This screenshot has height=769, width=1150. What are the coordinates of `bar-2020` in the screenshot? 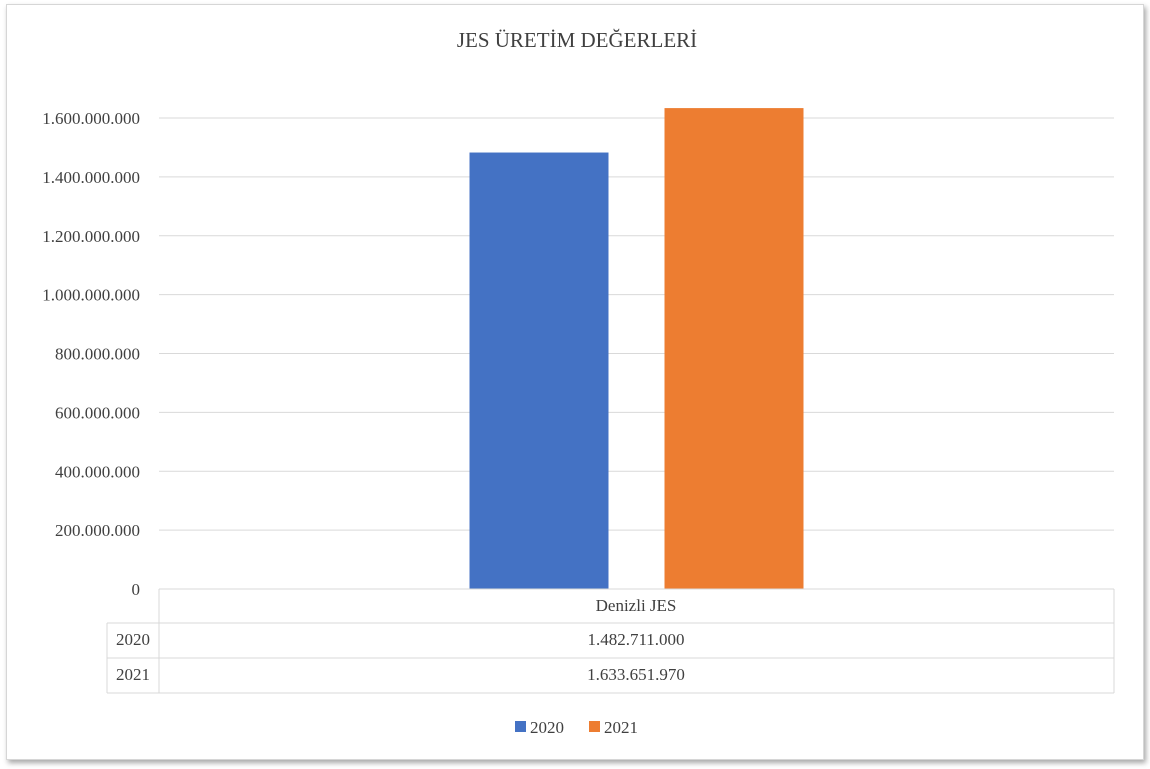 It's located at (539, 370).